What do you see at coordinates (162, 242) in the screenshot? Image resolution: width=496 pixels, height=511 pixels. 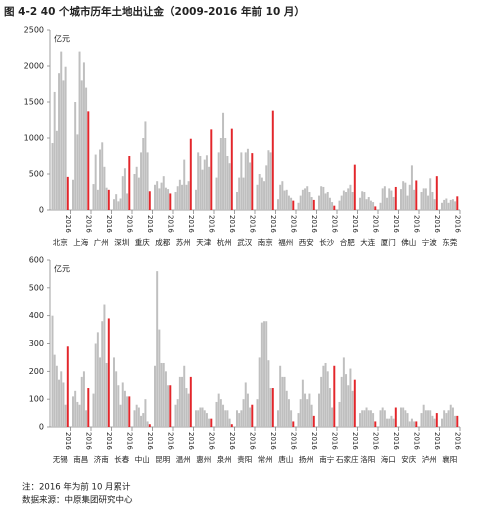 I see `x-tick-label: 成都` at bounding box center [162, 242].